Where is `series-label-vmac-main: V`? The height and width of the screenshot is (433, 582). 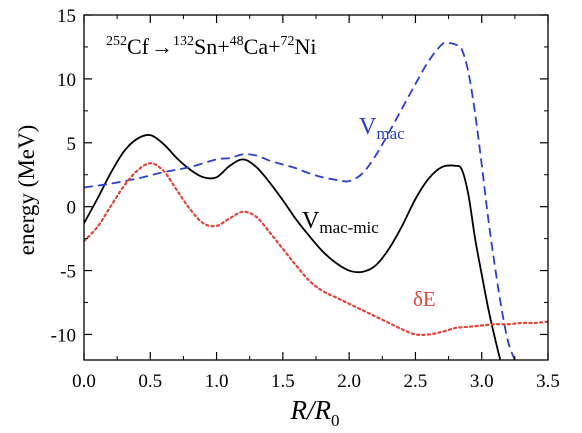 series-label-vmac-main: V is located at coordinates (368, 127).